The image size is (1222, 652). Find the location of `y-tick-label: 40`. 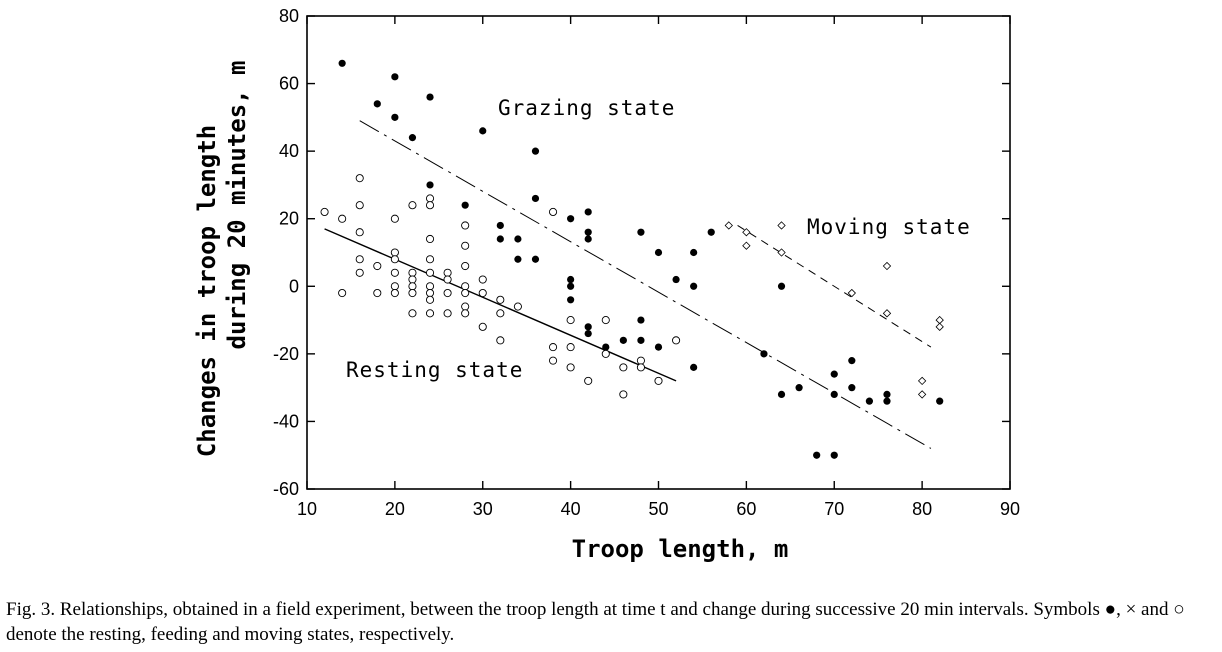

y-tick-label: 40 is located at coordinates (289, 151).